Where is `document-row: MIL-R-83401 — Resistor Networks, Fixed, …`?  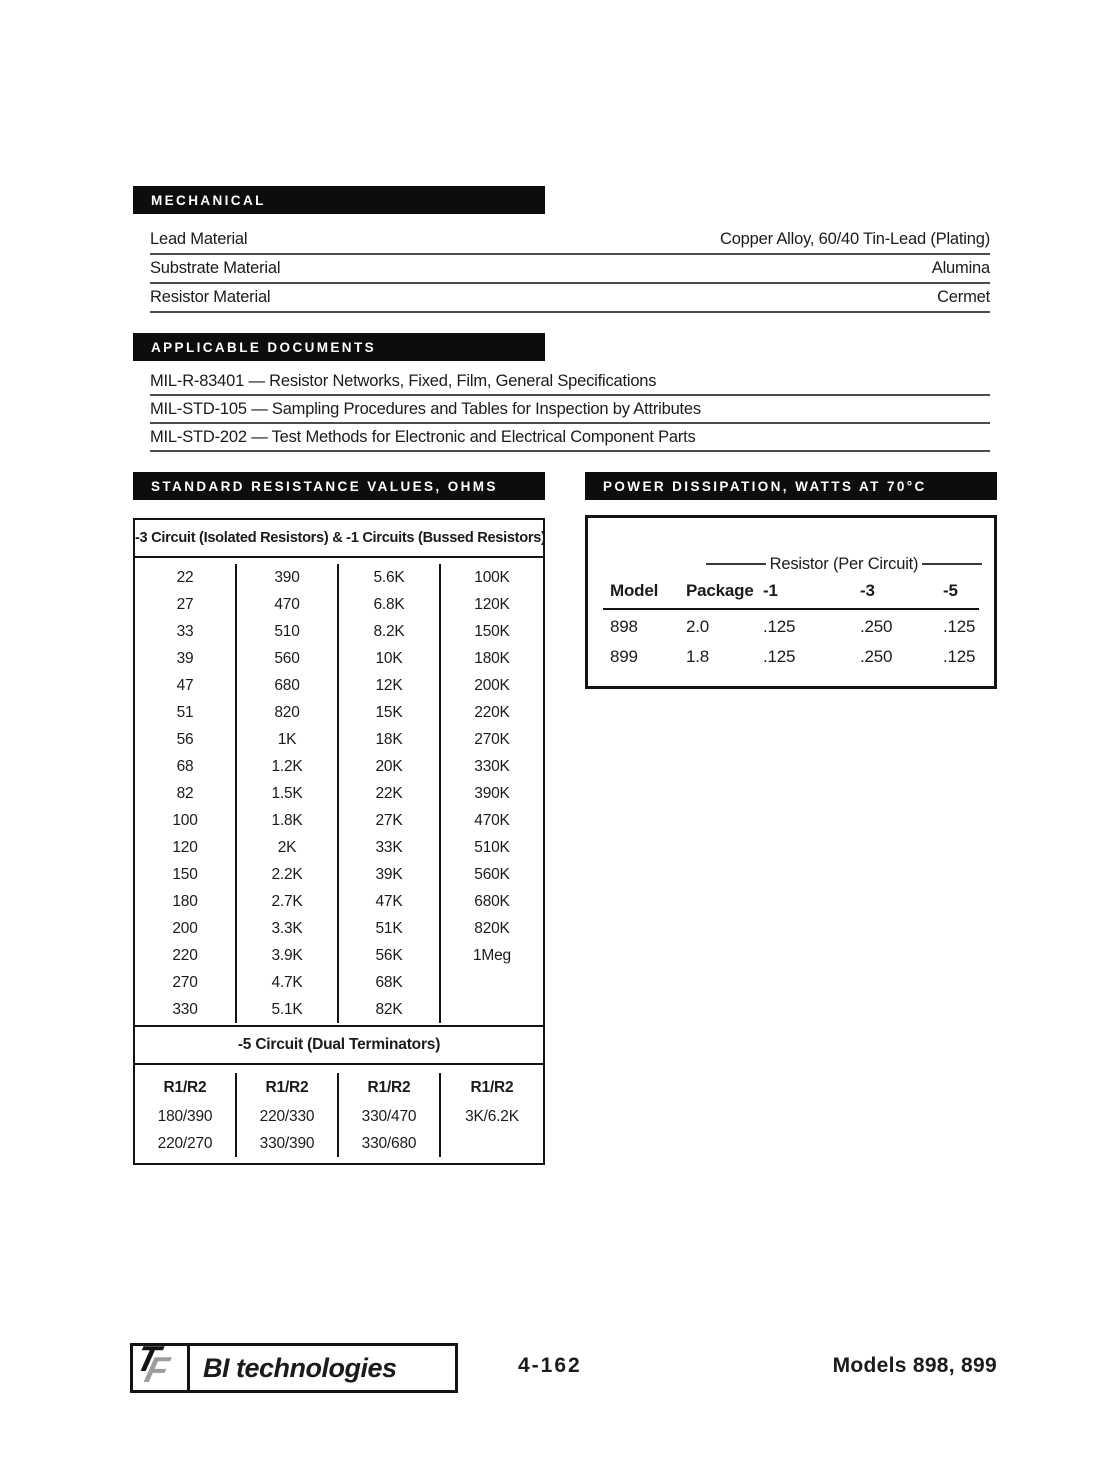
document-row: MIL-R-83401 — Resistor Networks, Fixed, … is located at coordinates (570, 382).